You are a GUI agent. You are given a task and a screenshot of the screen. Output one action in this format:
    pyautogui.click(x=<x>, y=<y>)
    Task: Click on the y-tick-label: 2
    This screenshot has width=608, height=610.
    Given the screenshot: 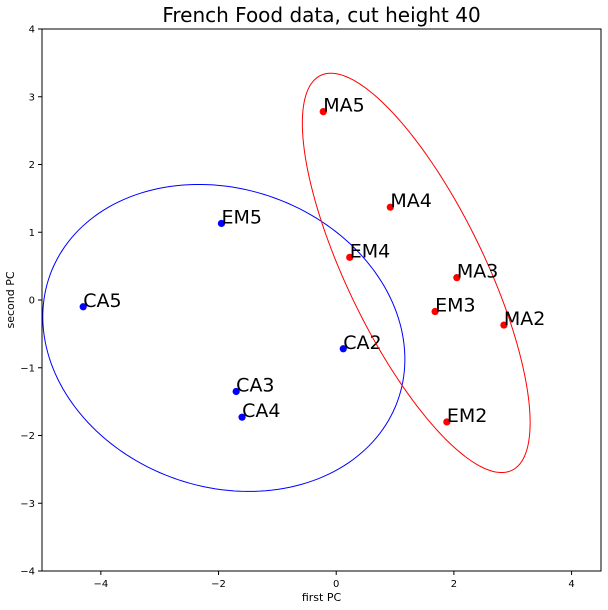 What is the action you would take?
    pyautogui.click(x=32, y=165)
    